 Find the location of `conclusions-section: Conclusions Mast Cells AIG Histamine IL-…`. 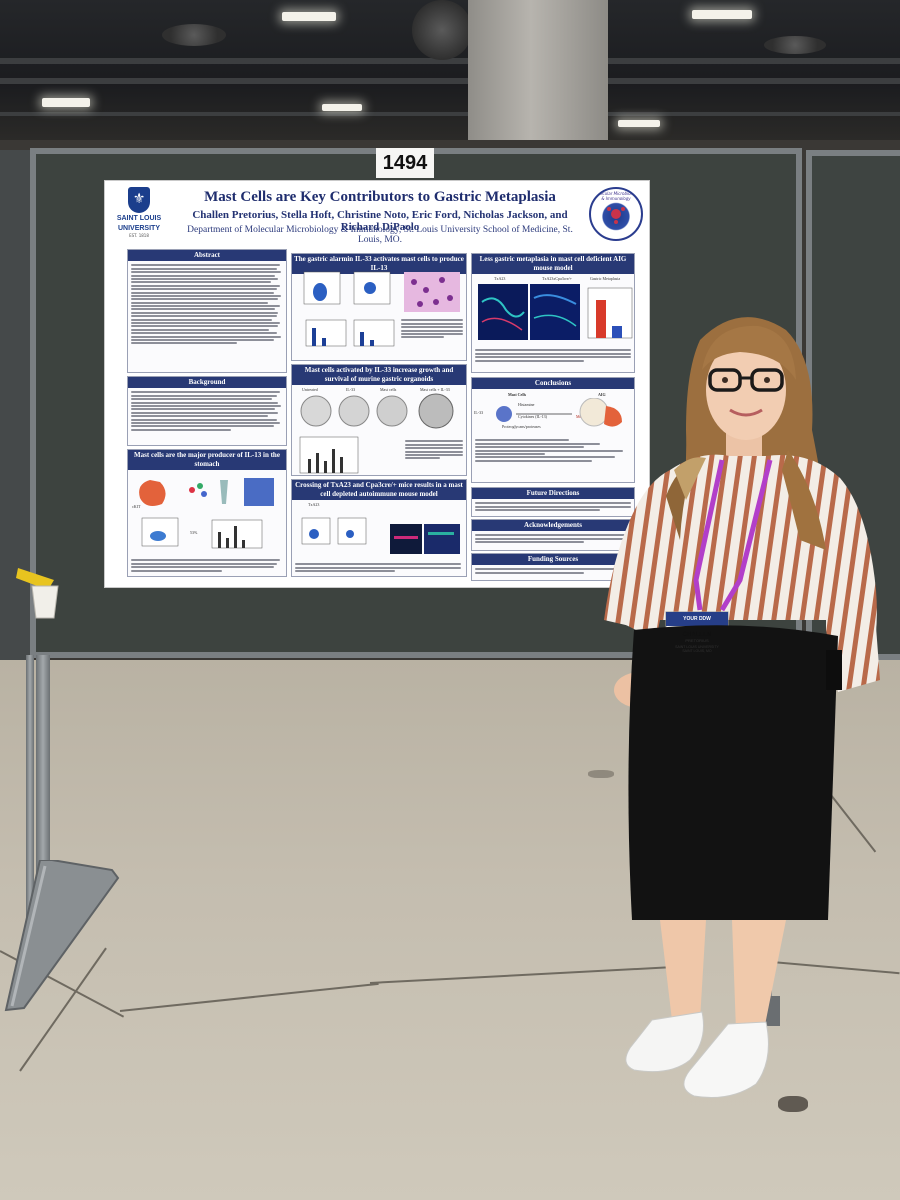

conclusions-section: Conclusions Mast Cells AIG Histamine IL-… is located at coordinates (553, 430).